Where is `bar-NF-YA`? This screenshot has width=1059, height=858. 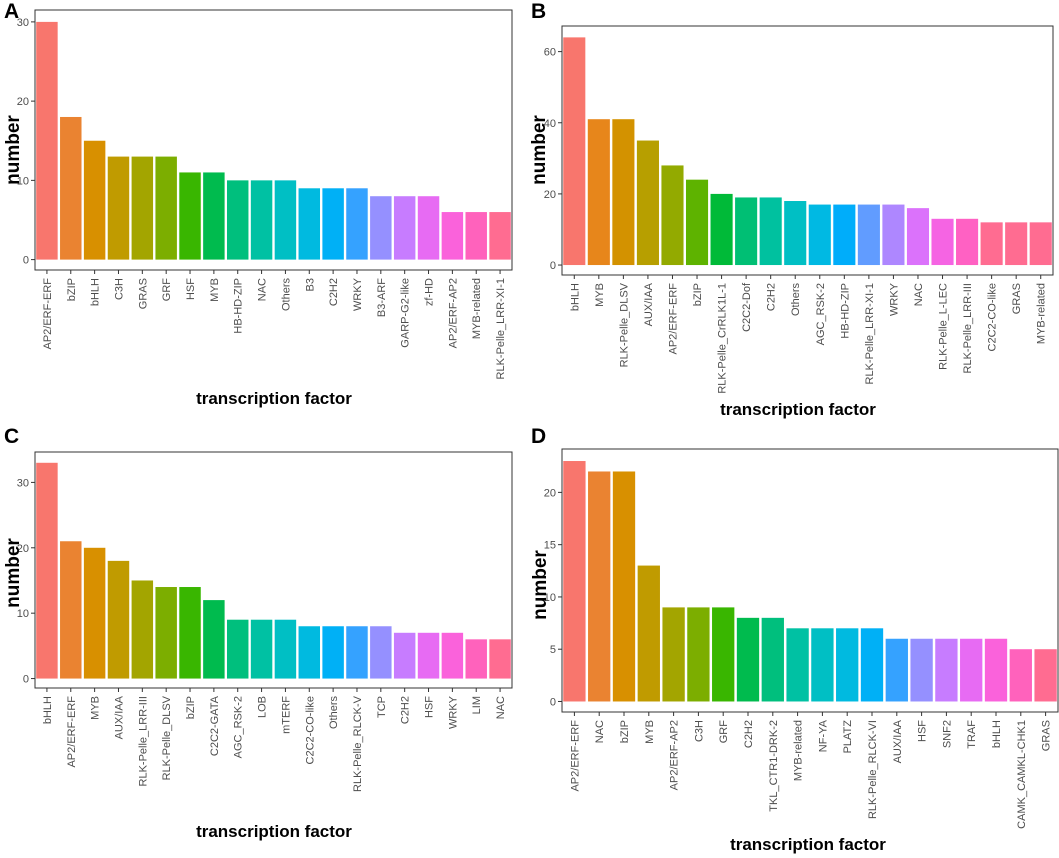 bar-NF-YA is located at coordinates (822, 665).